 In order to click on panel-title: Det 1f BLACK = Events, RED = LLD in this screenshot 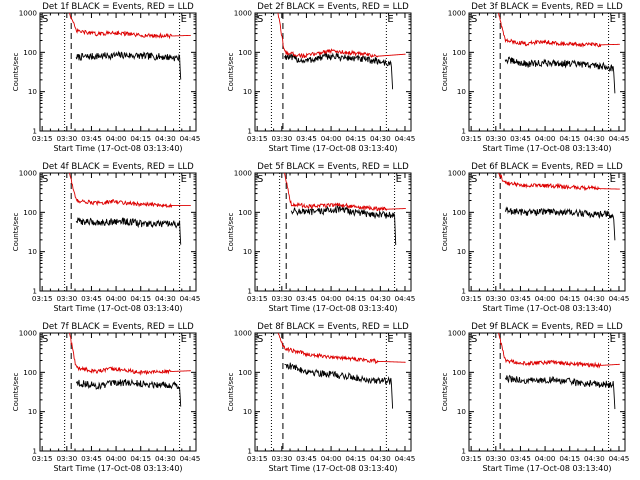, I will do `click(118, 7)`.